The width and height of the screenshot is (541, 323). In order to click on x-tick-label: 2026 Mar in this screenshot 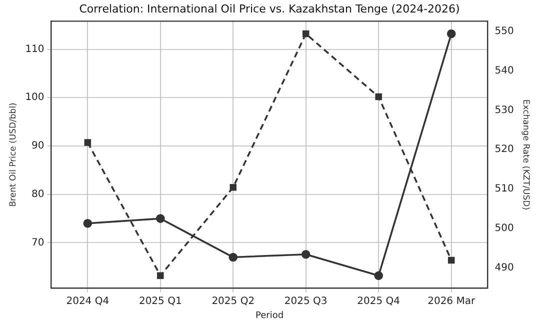, I will do `click(452, 301)`.